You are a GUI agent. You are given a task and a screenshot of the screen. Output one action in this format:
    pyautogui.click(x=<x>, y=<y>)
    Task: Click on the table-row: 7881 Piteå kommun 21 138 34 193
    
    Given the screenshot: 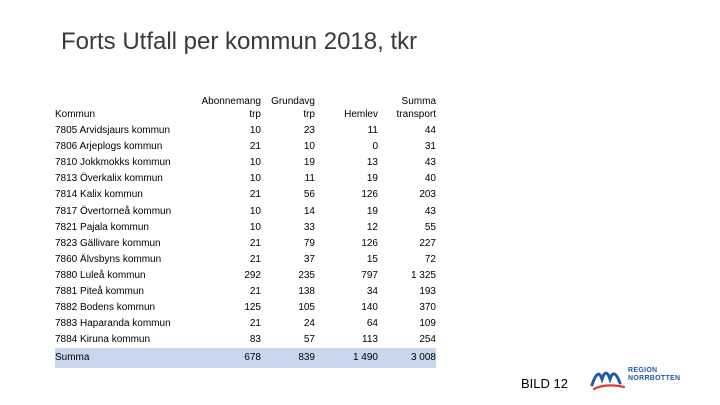 What is the action you would take?
    pyautogui.click(x=245, y=292)
    